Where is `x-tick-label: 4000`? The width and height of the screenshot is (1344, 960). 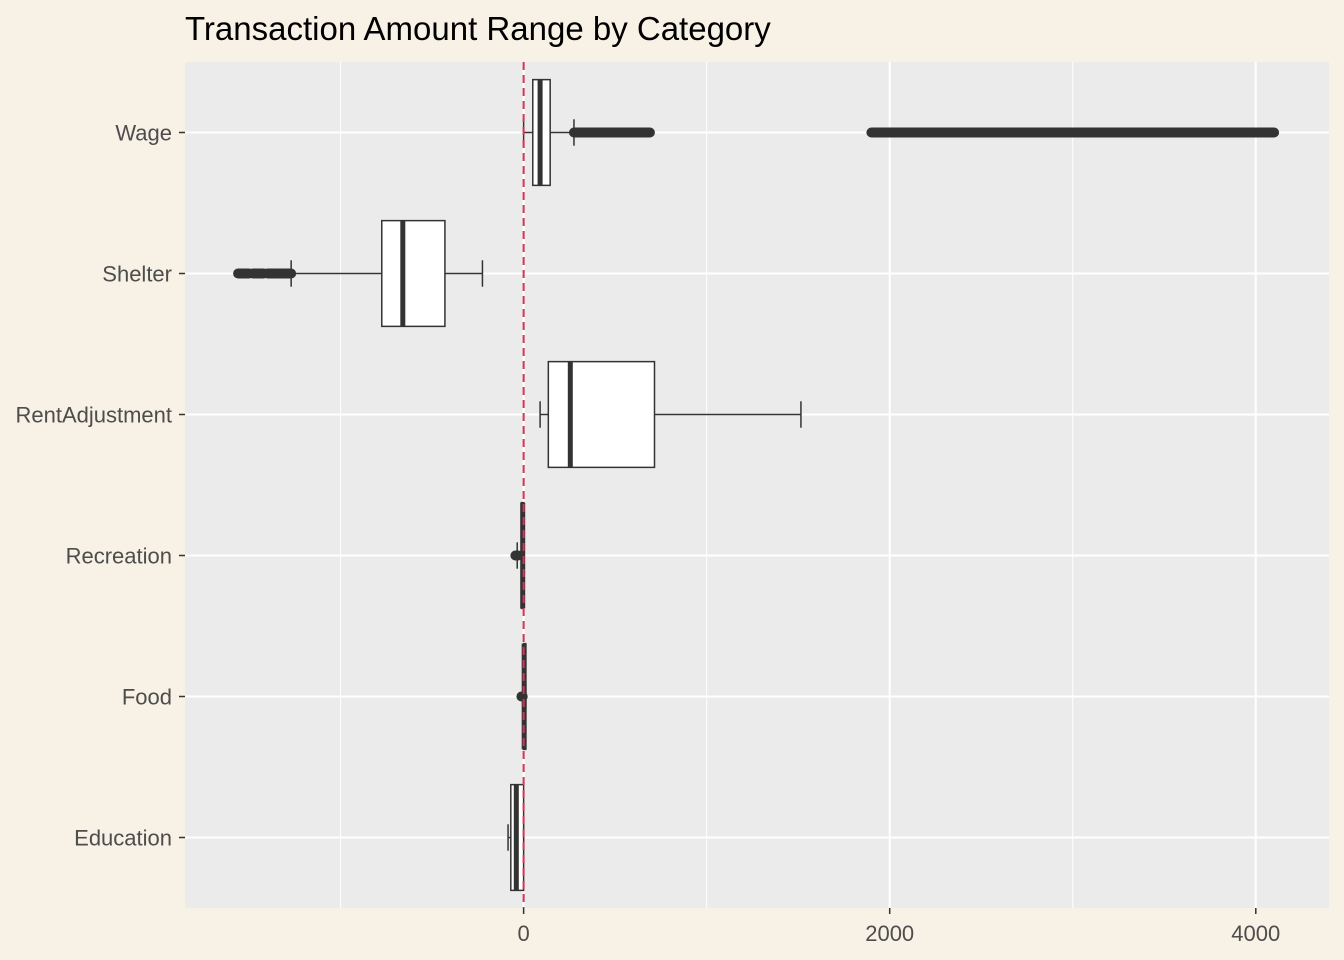 x-tick-label: 4000 is located at coordinates (1255, 933).